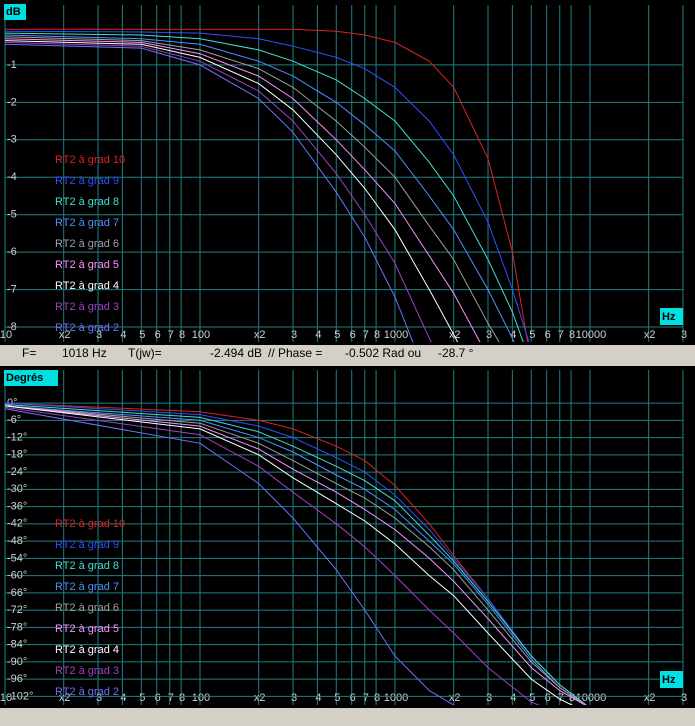 The width and height of the screenshot is (695, 726). Describe the element at coordinates (145, 353) in the screenshot. I see `status-t-label: T(jw)=` at that location.